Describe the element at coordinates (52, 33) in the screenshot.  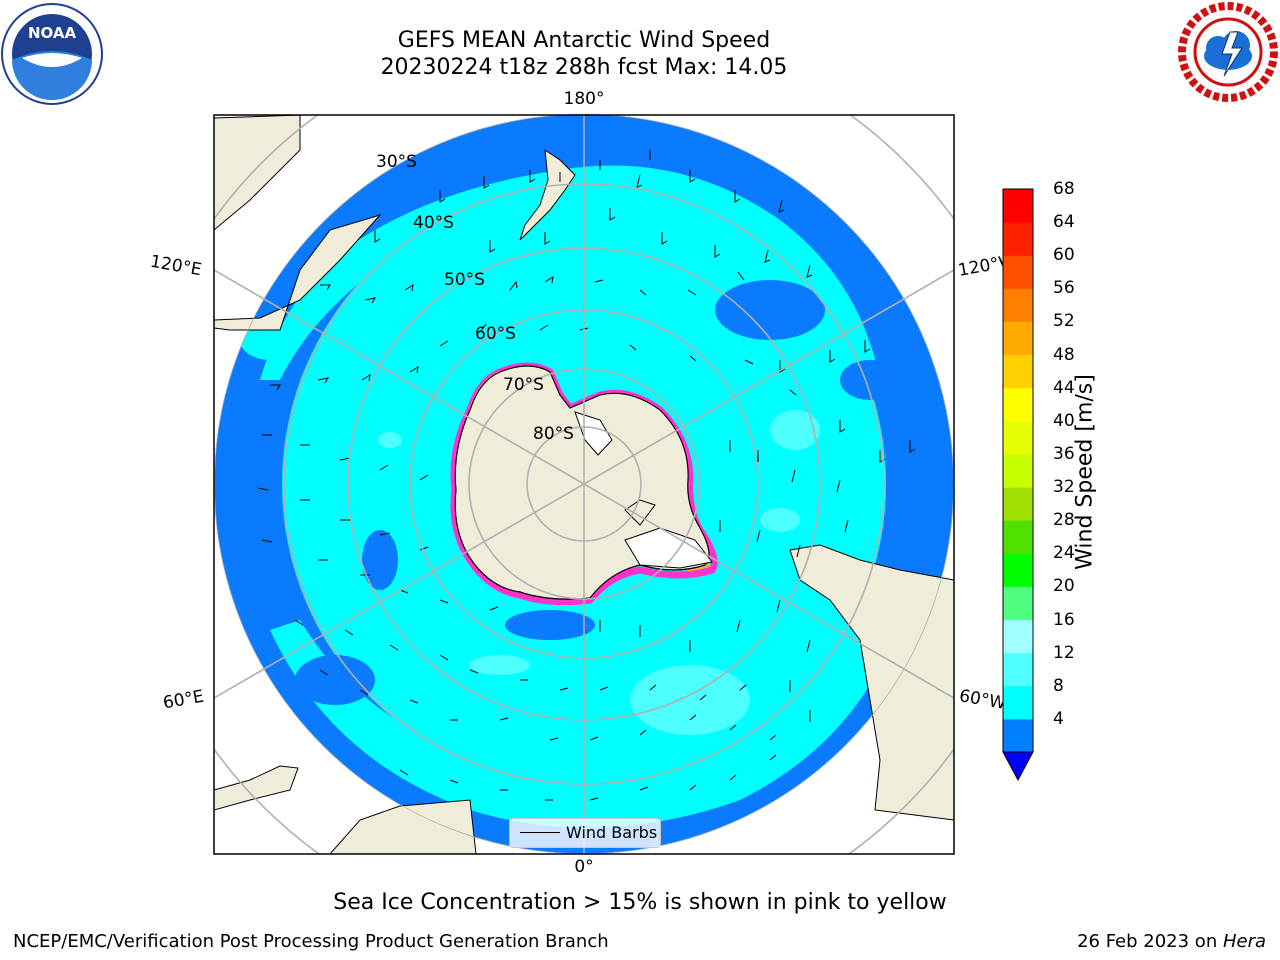
I see `svg-text: NOAA` at that location.